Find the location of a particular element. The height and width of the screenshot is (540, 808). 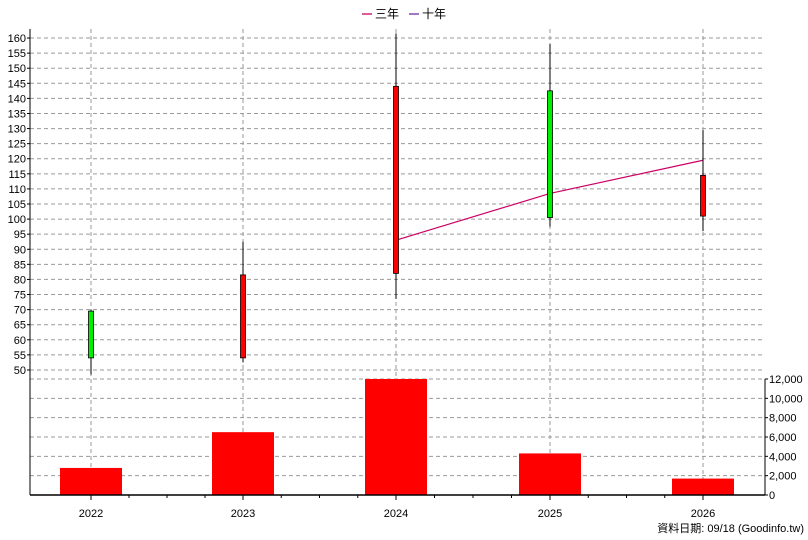

legend: 三年 十年 is located at coordinates (404, 14).